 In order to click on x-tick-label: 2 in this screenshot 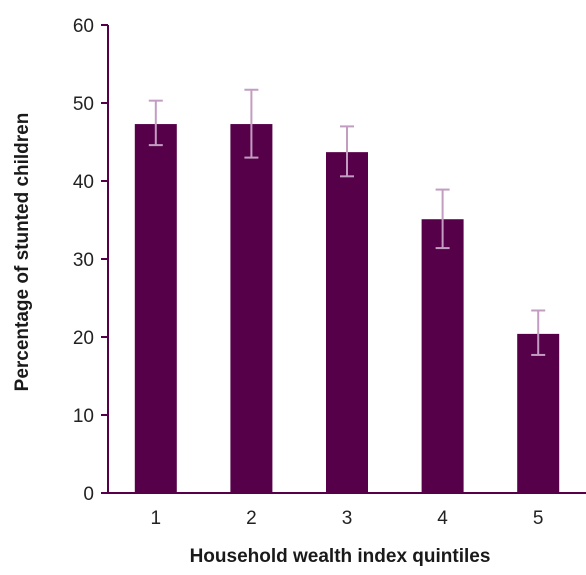, I will do `click(251, 518)`.